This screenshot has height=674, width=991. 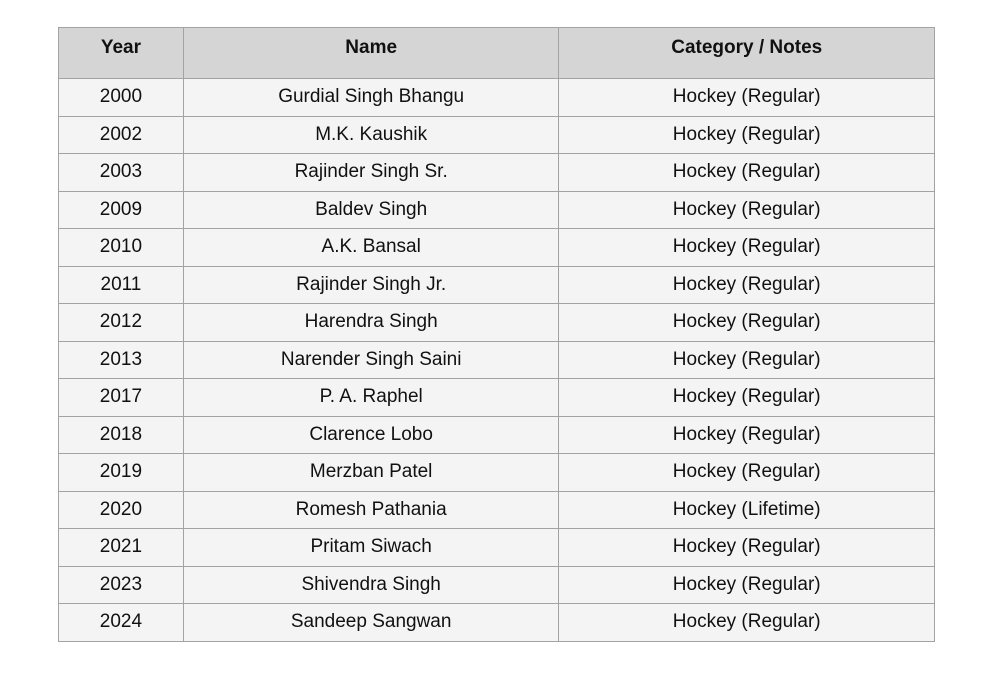 I want to click on table-row: 2000 Gurdial Singh Bhangu Hockey (Regular), so click(x=496, y=97).